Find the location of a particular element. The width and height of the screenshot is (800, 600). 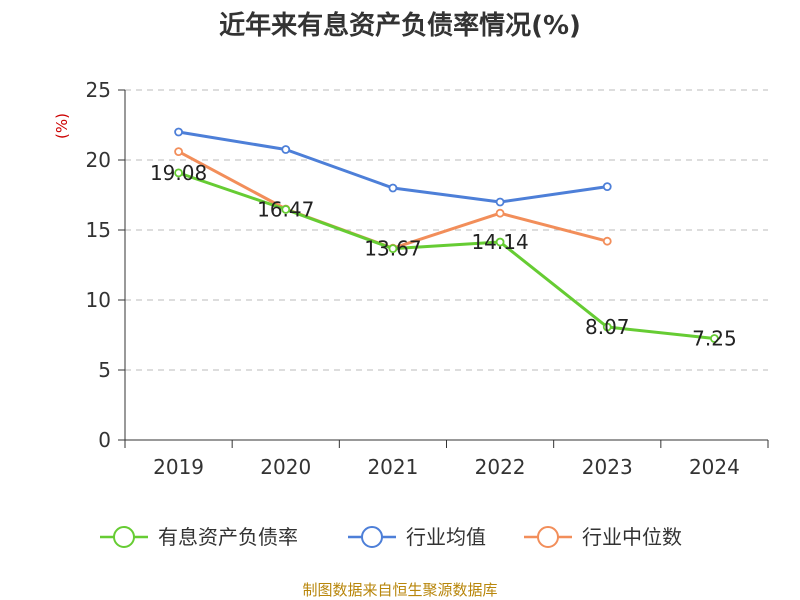

data-label: 19.08 is located at coordinates (178, 173).